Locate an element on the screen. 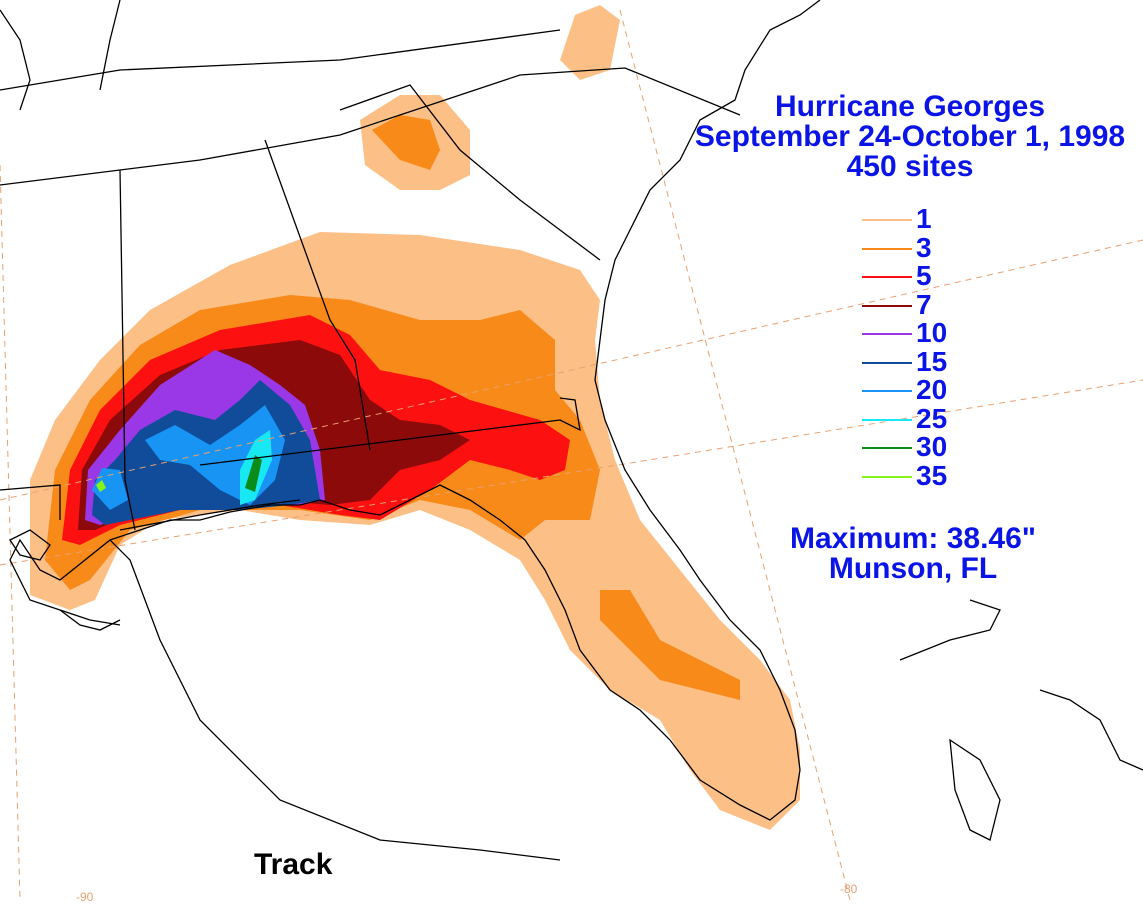 Image resolution: width=1143 pixels, height=910 pixels. legend-row-20: 20 is located at coordinates (928, 389).